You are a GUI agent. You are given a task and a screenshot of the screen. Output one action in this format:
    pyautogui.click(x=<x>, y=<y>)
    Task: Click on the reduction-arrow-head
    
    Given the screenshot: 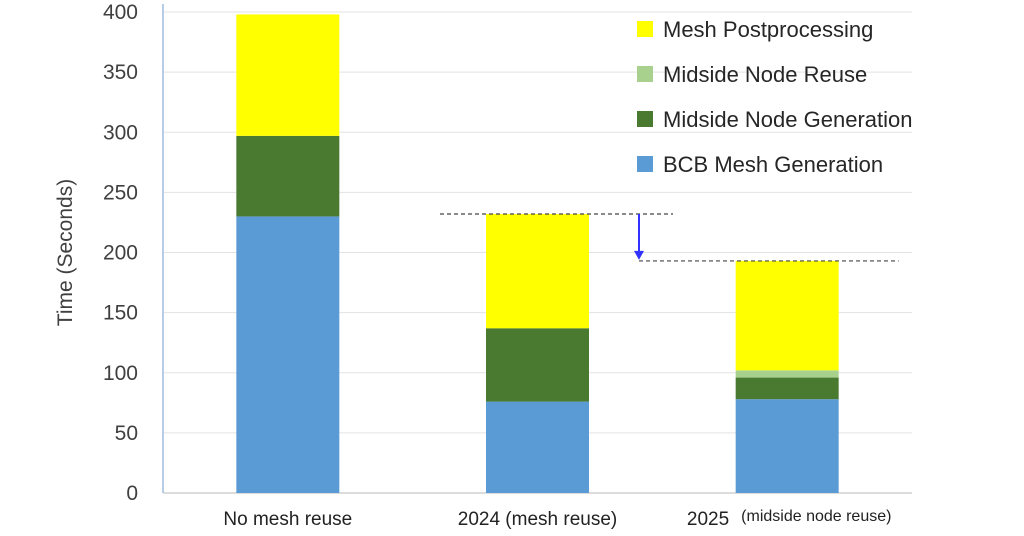 What is the action you would take?
    pyautogui.click(x=639, y=255)
    